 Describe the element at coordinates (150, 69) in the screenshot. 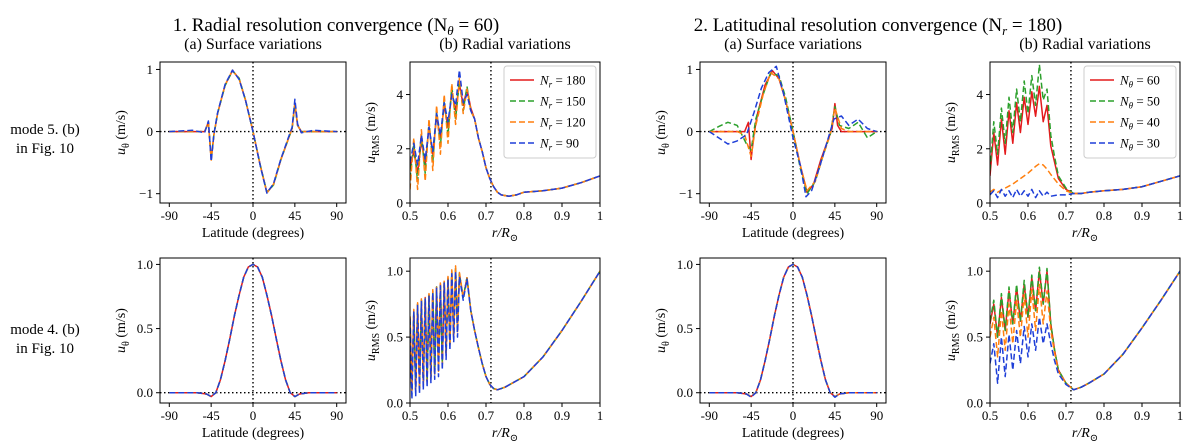

I see `y-tick-label: 1` at that location.